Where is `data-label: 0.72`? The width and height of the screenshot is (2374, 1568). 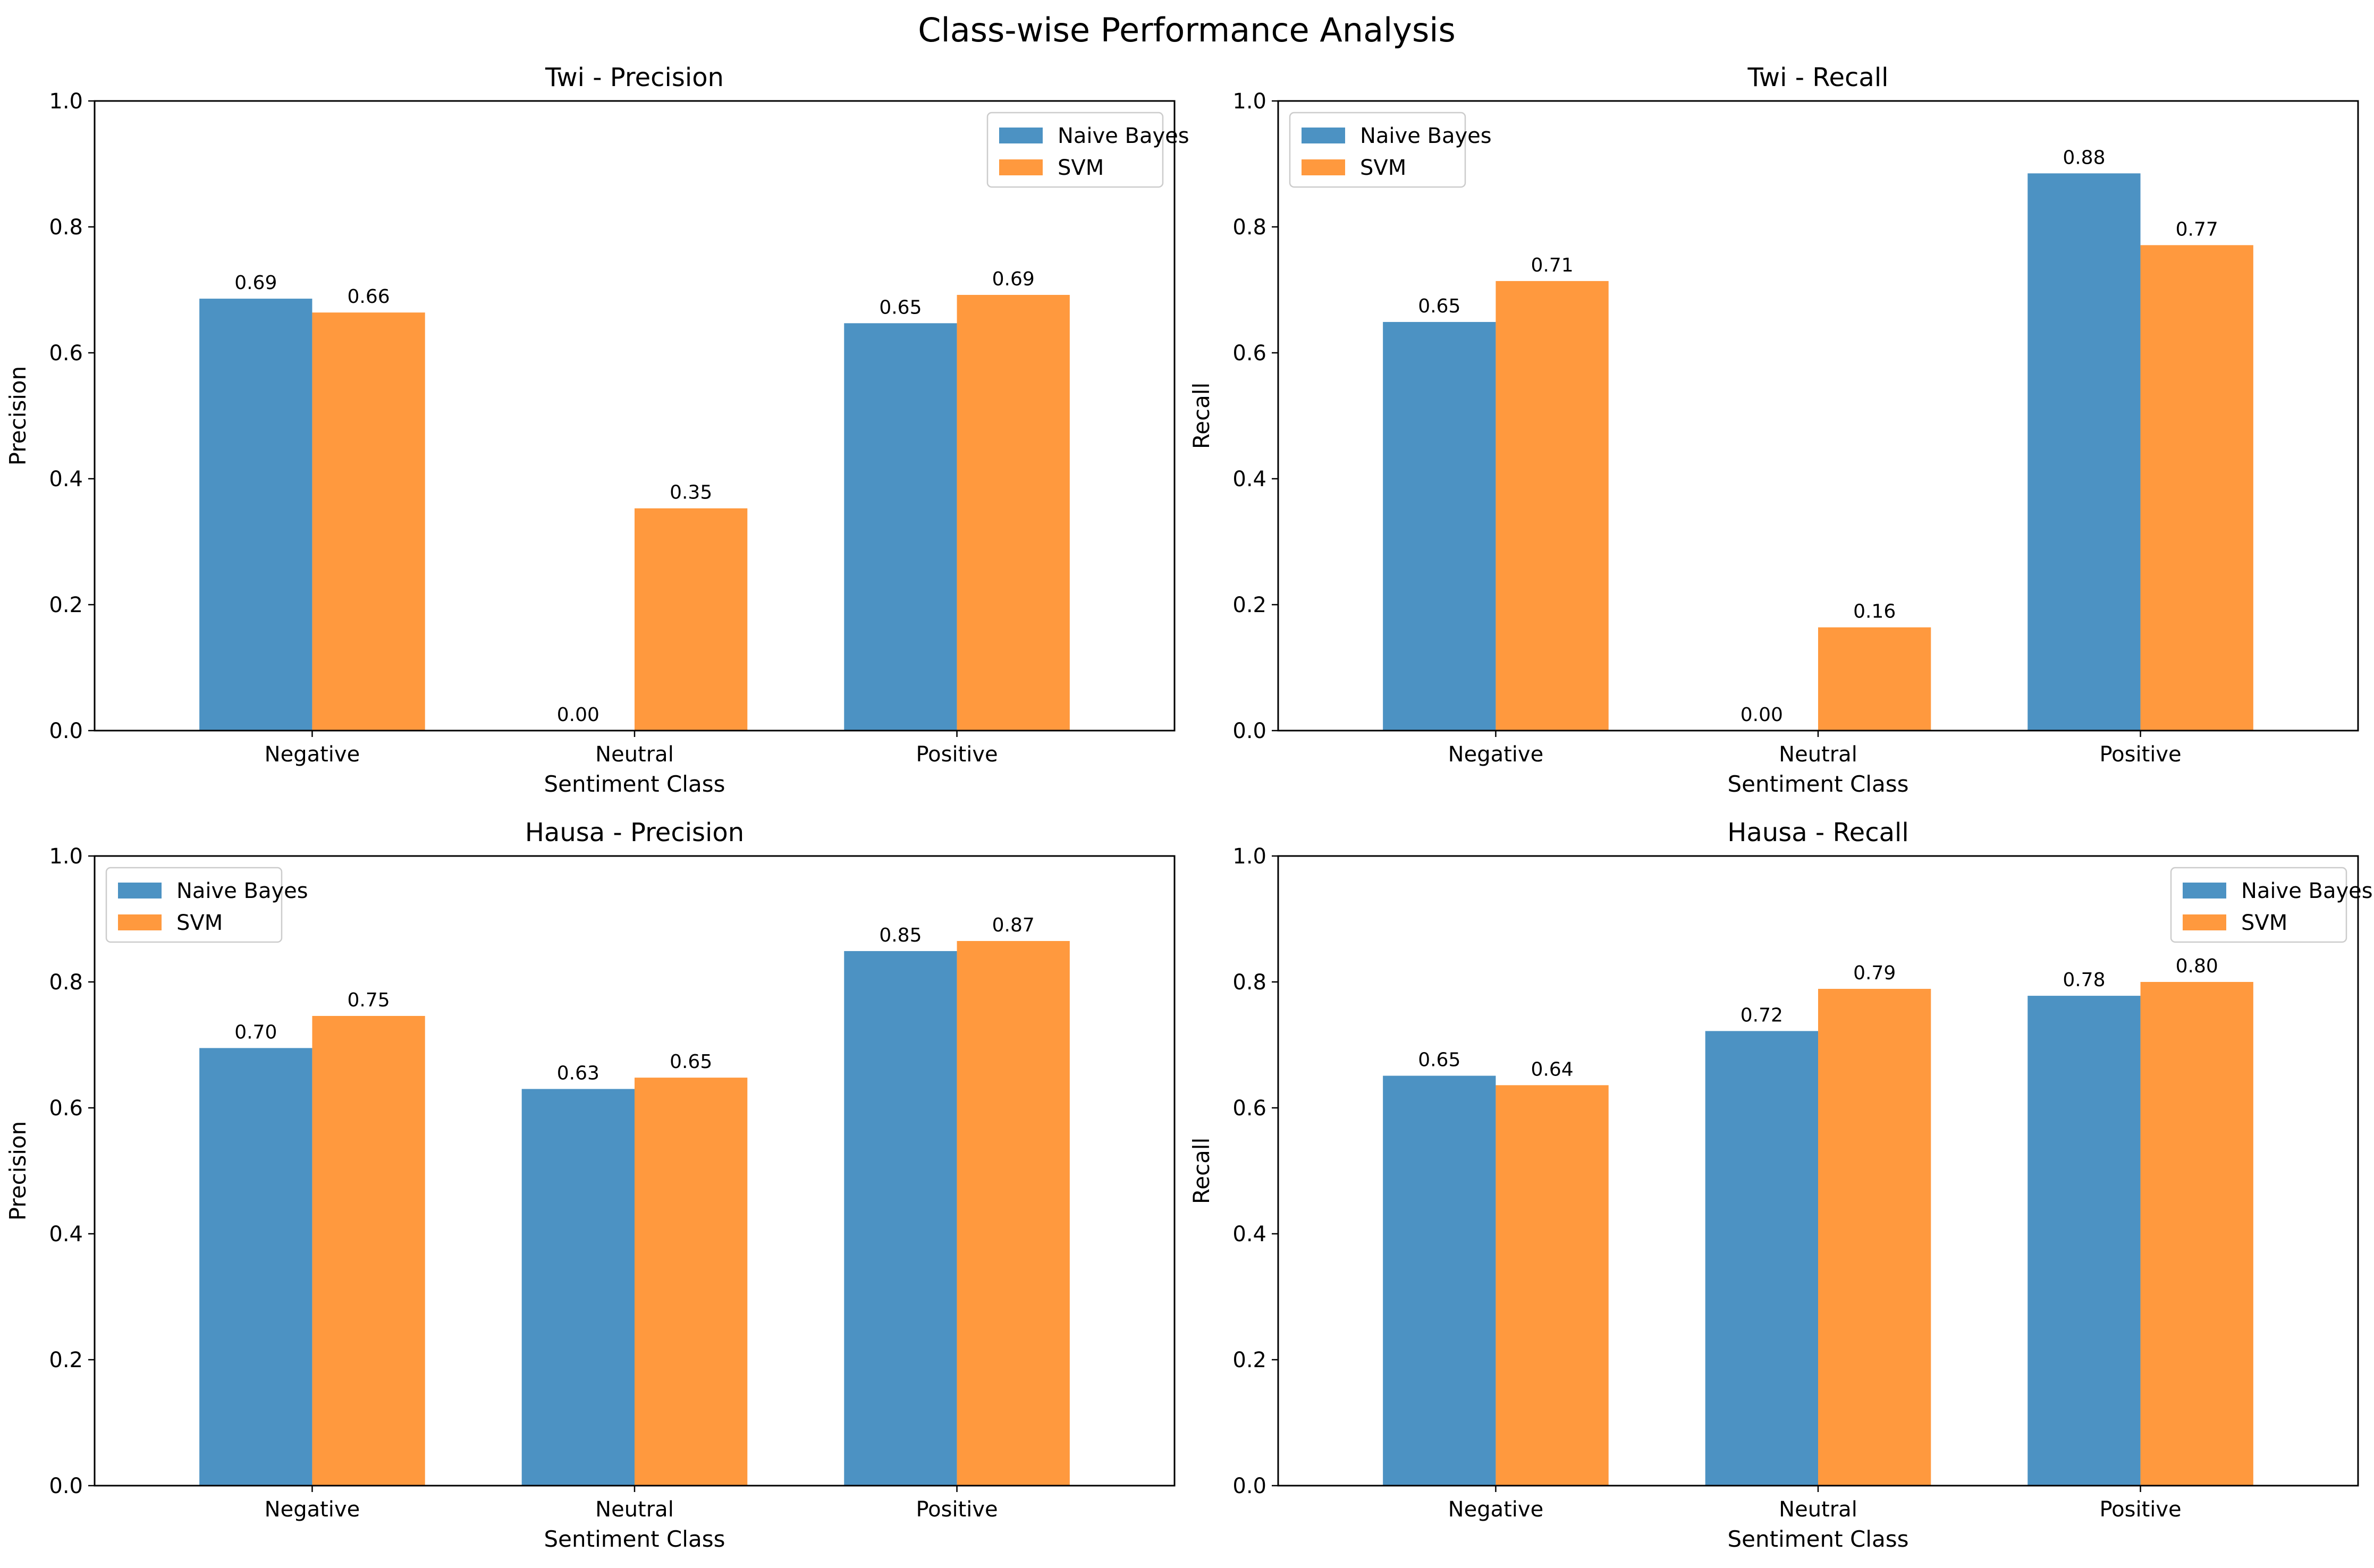
data-label: 0.72 is located at coordinates (1762, 1015).